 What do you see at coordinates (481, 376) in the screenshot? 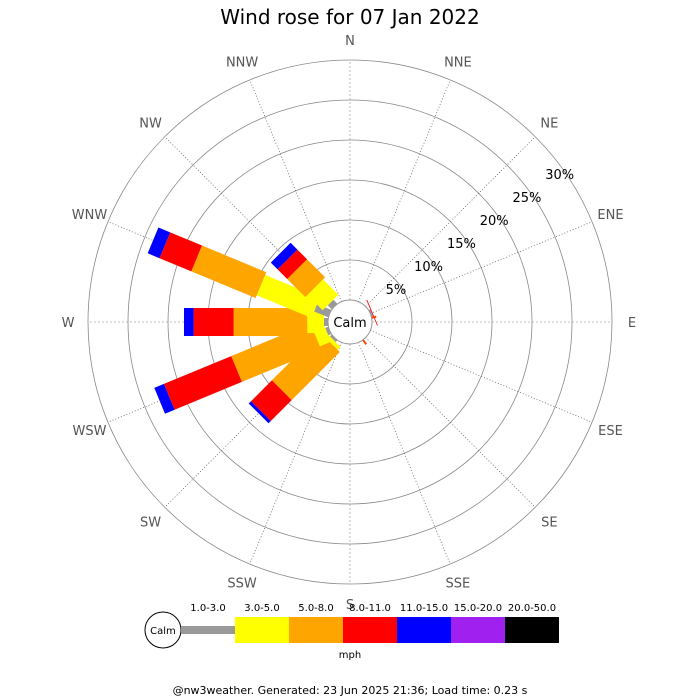
I see `spoke-ese` at bounding box center [481, 376].